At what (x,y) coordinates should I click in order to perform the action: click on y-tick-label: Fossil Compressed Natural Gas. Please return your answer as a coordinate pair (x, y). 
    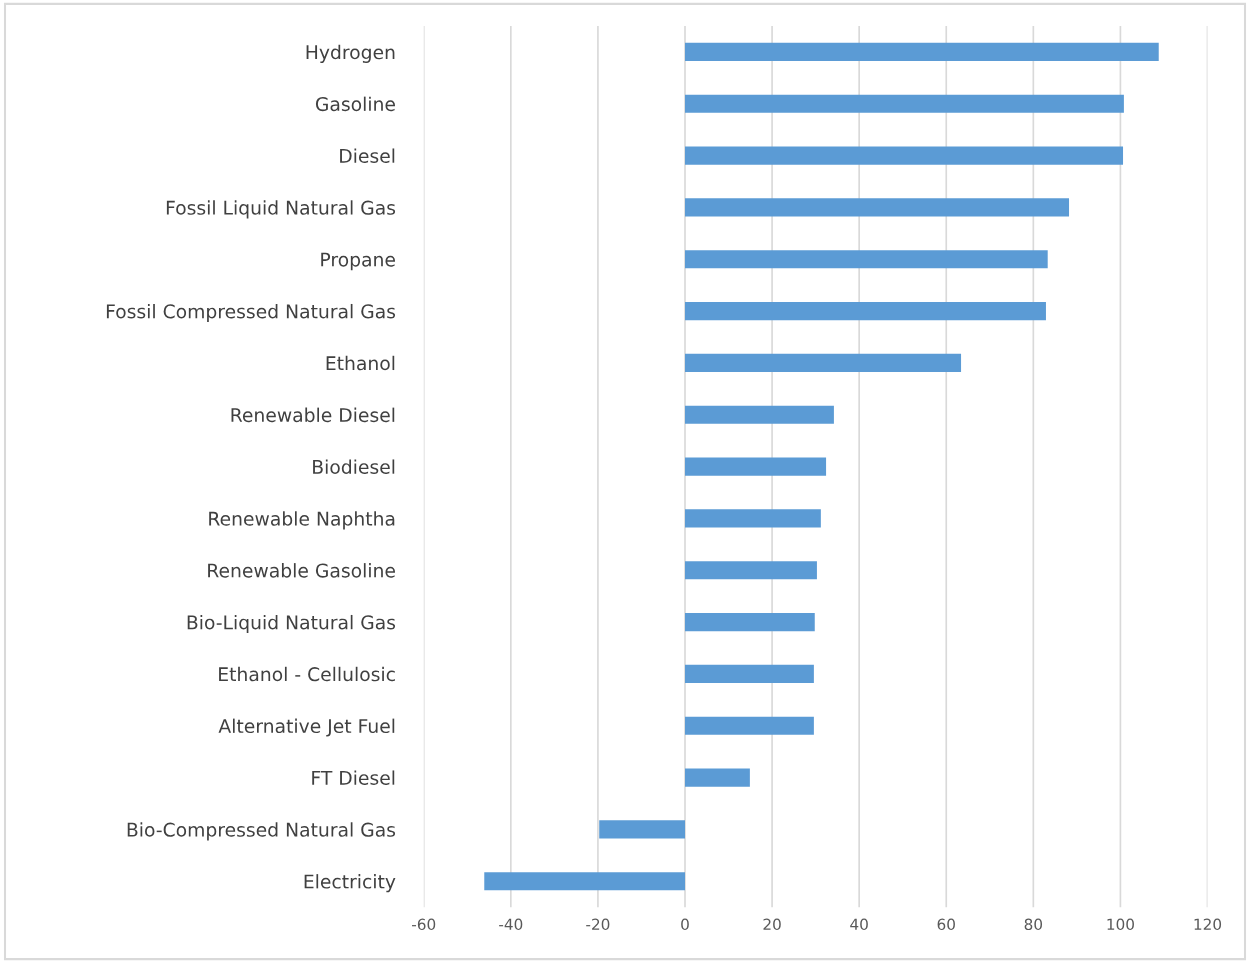
    Looking at the image, I should click on (251, 313).